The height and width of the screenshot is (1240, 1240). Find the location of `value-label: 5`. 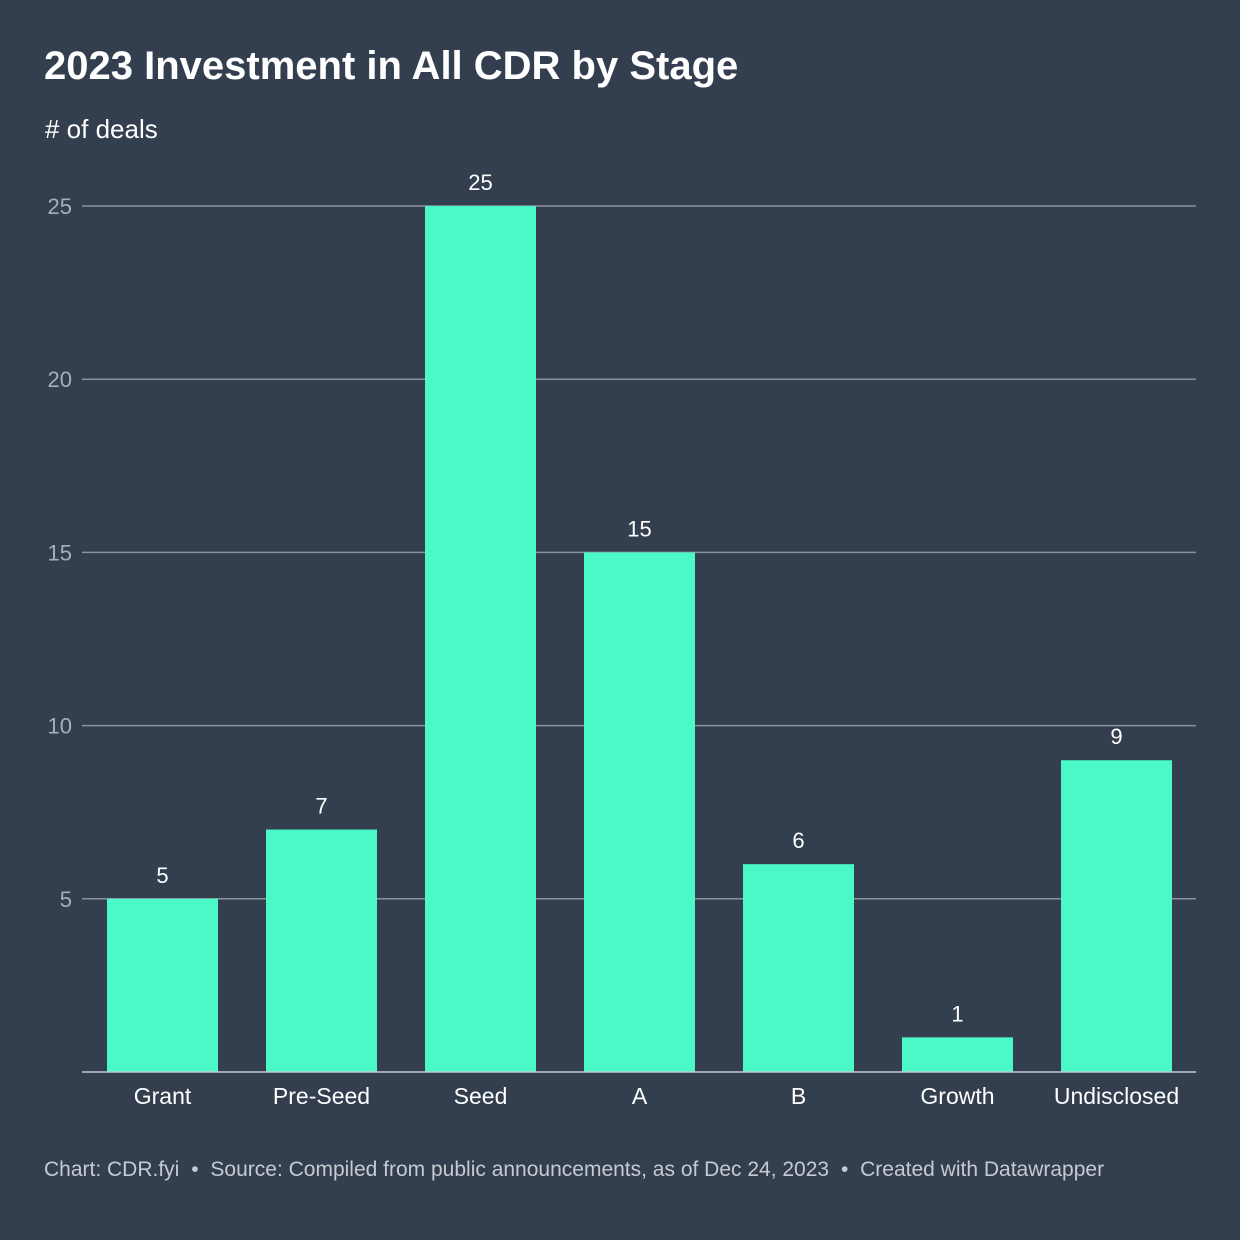

value-label: 5 is located at coordinates (162, 875).